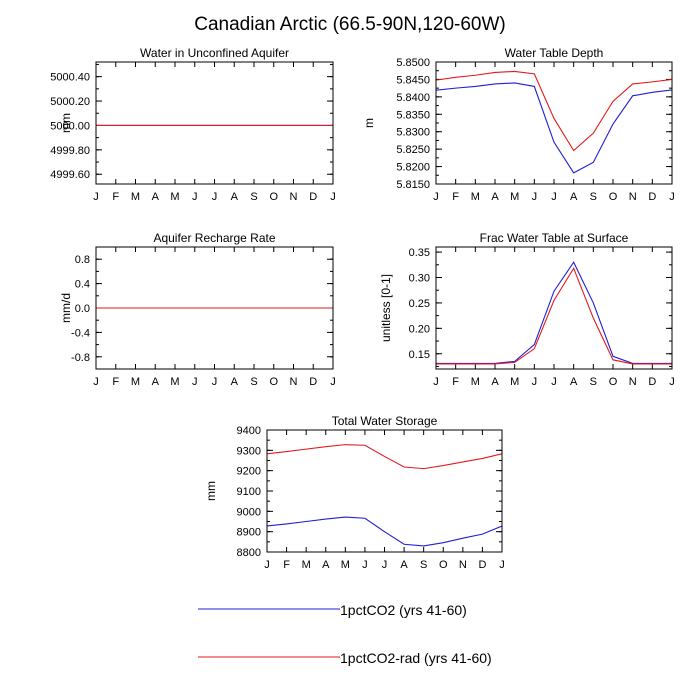  Describe the element at coordinates (249, 431) in the screenshot. I see `y-tick-label: 9400` at that location.